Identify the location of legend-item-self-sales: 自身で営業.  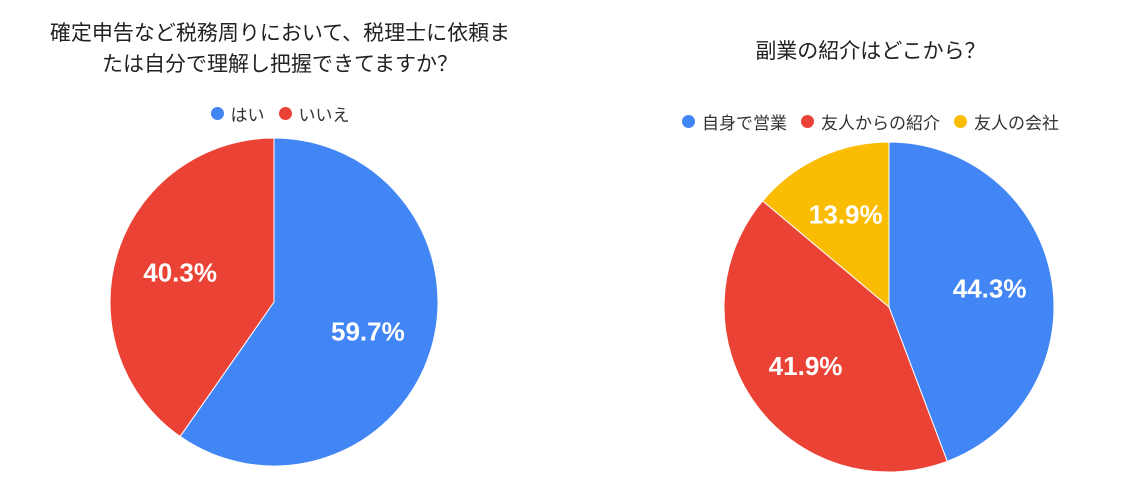
(734, 121).